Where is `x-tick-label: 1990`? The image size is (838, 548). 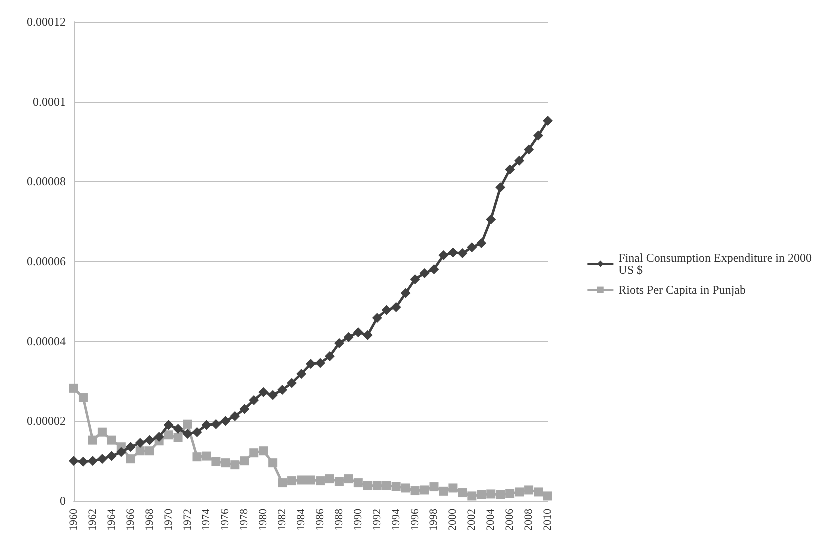 x-tick-label: 1990 is located at coordinates (358, 519).